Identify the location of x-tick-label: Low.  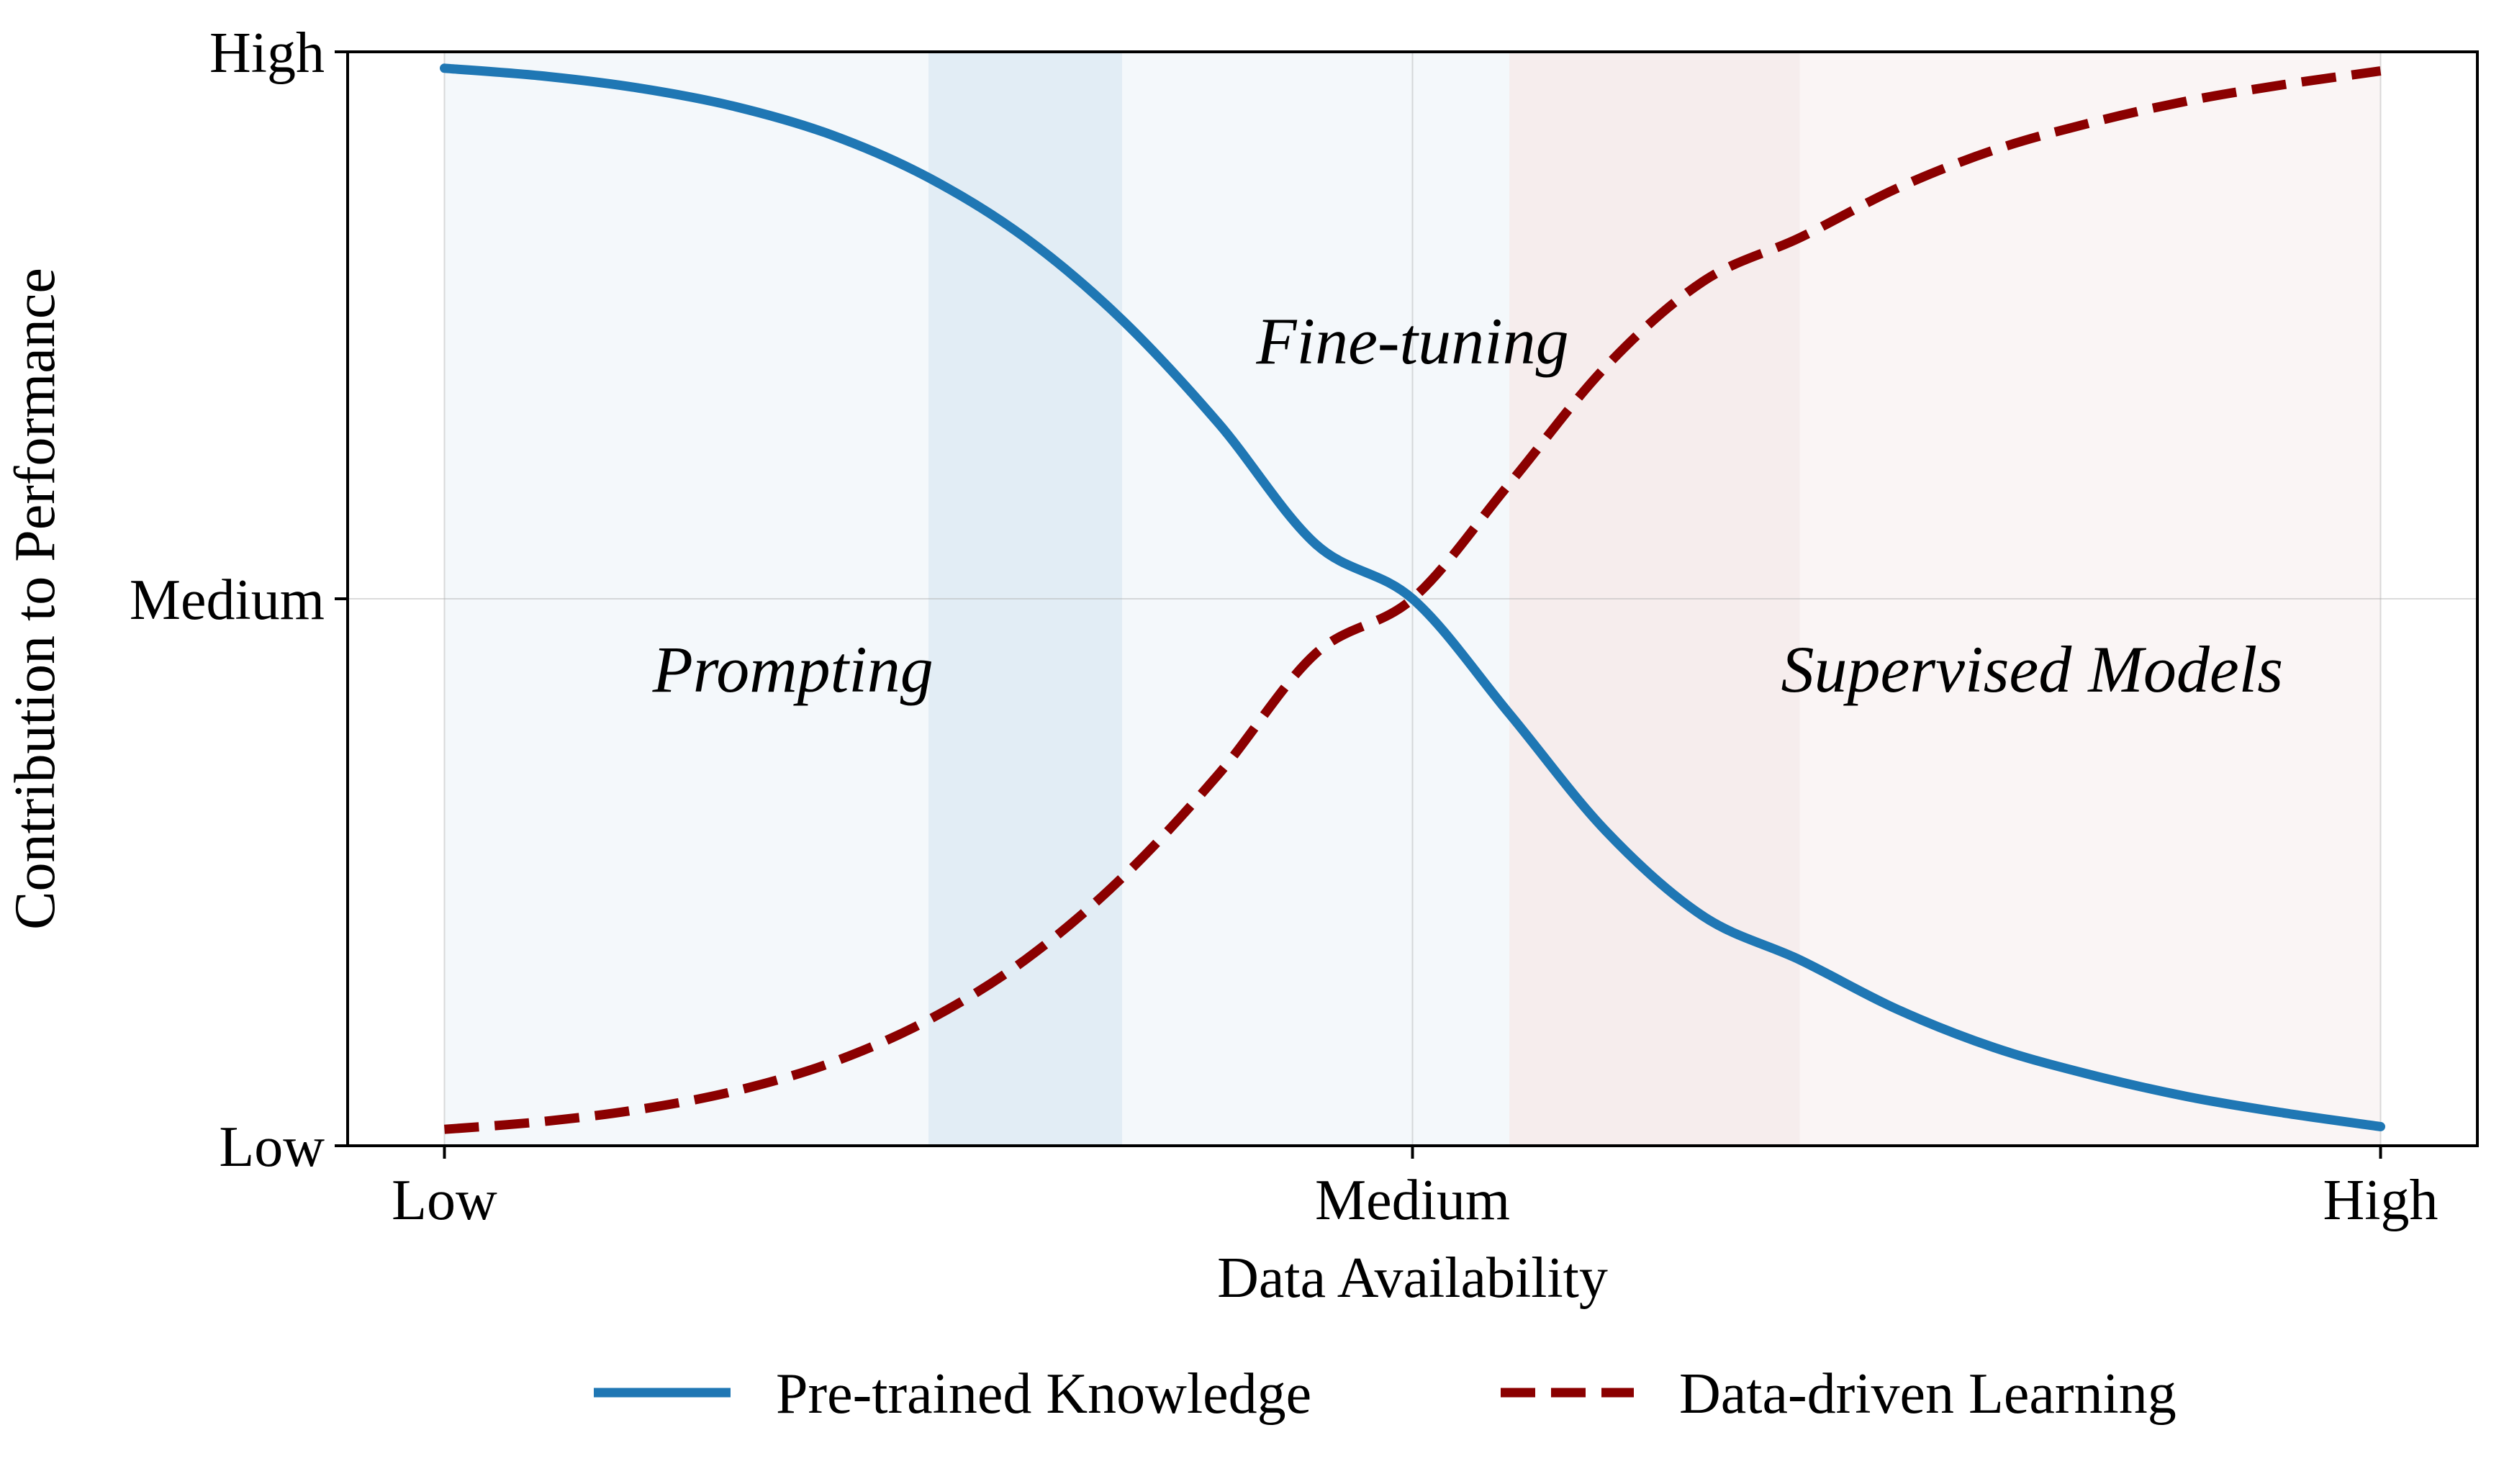
(444, 1200).